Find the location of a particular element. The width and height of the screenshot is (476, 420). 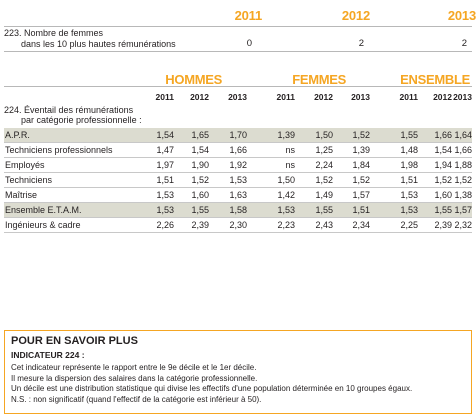

table-cell: 2,43 is located at coordinates (324, 225).